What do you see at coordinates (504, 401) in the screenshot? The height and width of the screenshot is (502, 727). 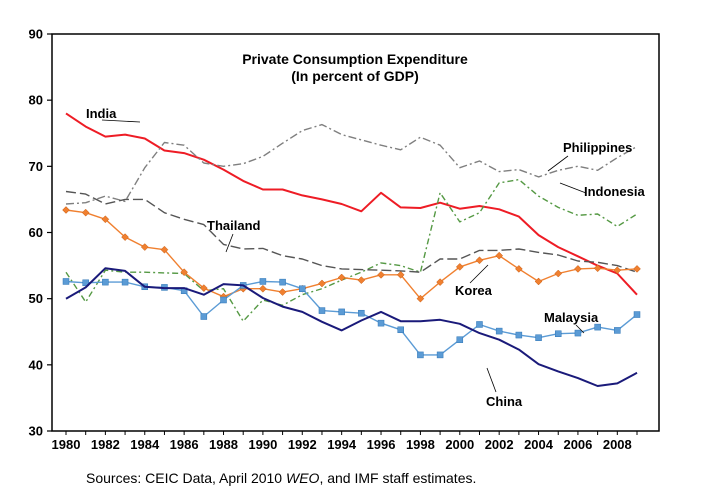 I see `series-label-china: China` at bounding box center [504, 401].